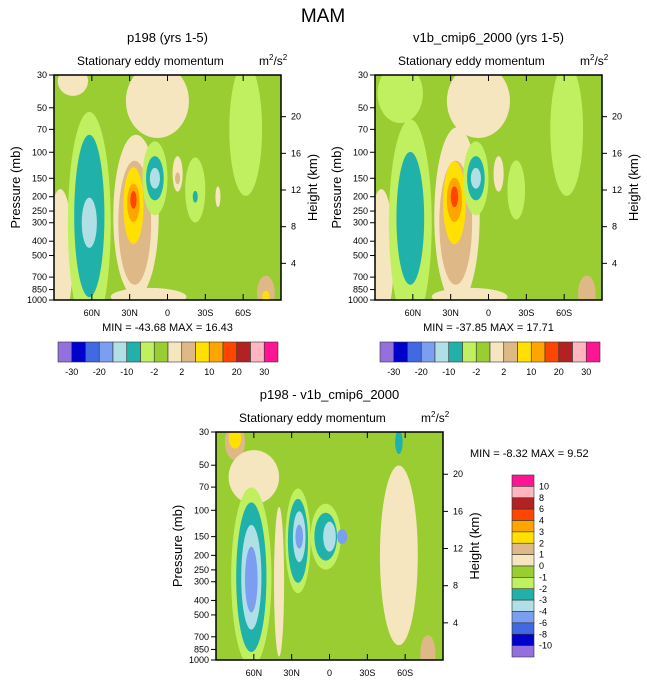 This screenshot has height=683, width=647. I want to click on colorbar-label: 10, so click(531, 372).